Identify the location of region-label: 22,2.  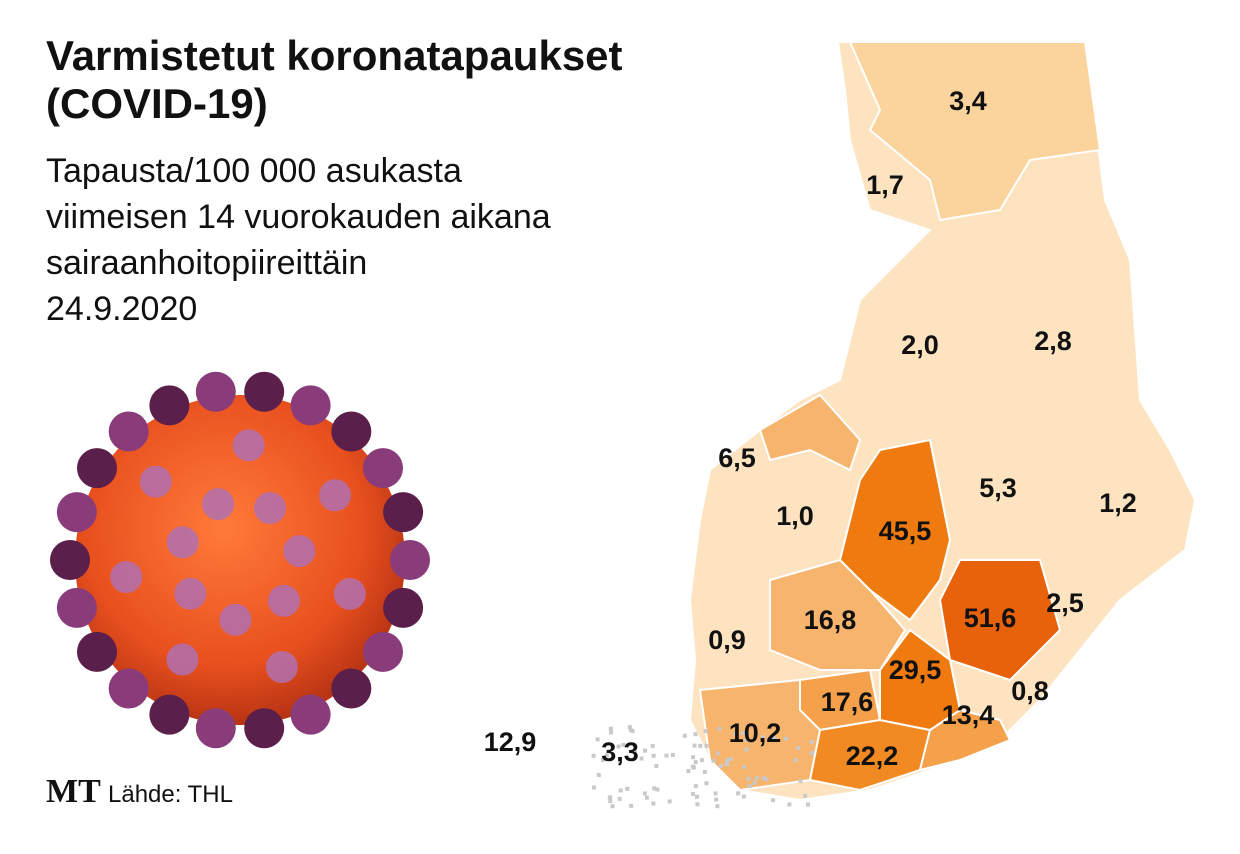
(872, 756).